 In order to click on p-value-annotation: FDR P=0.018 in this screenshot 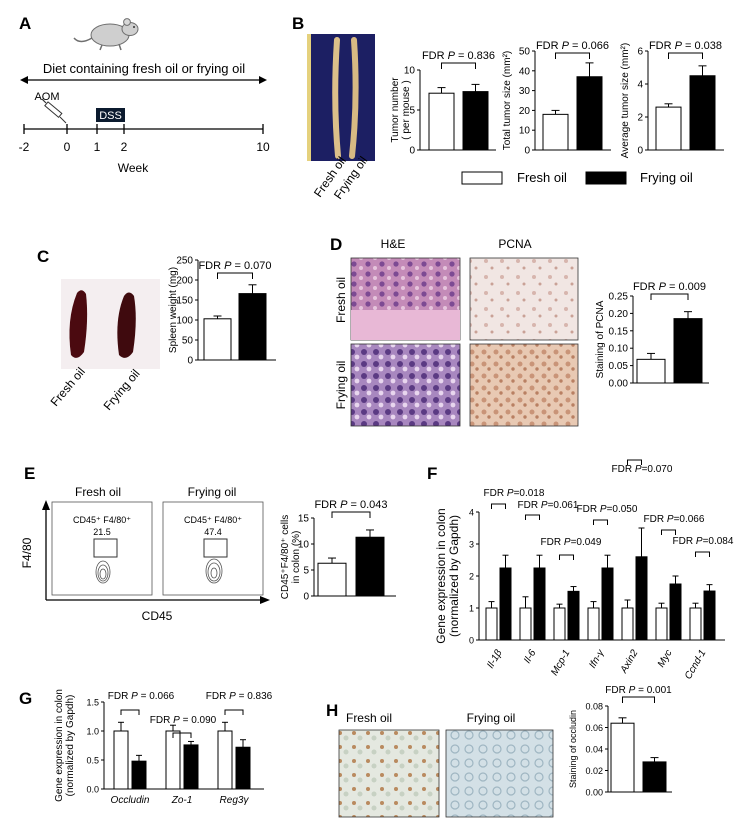, I will do `click(514, 493)`.